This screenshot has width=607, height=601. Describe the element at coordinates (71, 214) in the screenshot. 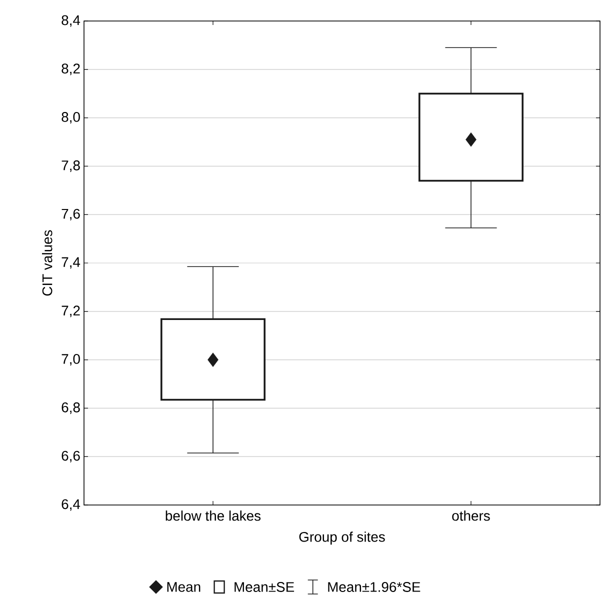

I see `y-tick-label: 7,6` at that location.